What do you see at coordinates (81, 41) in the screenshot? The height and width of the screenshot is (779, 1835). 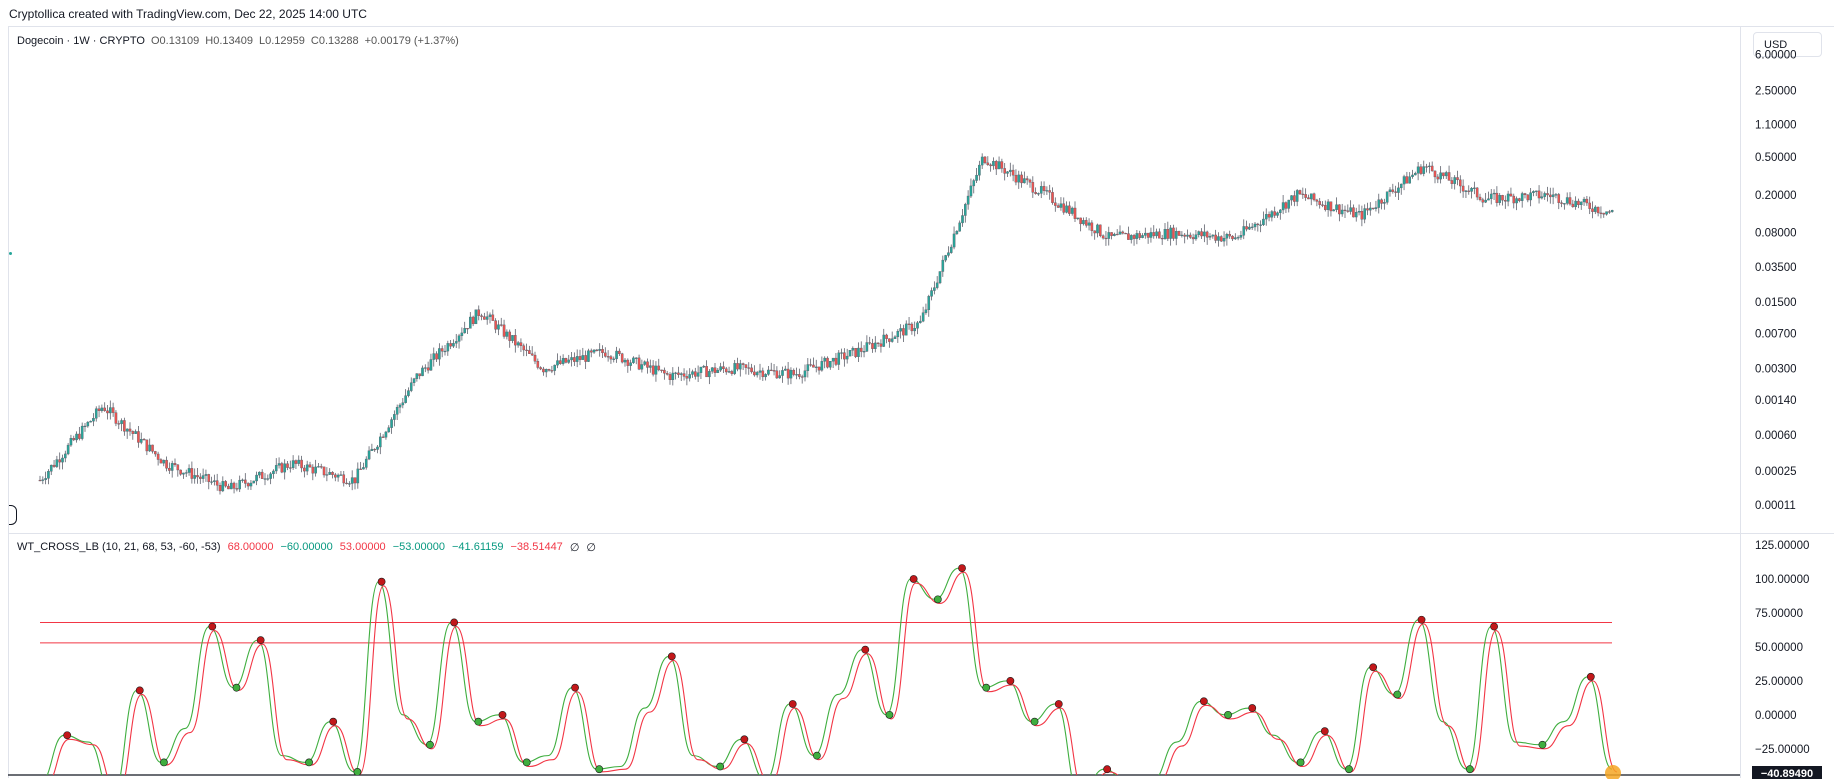 I see `symbol-label: Dogecoin · 1W · CRYPTO` at bounding box center [81, 41].